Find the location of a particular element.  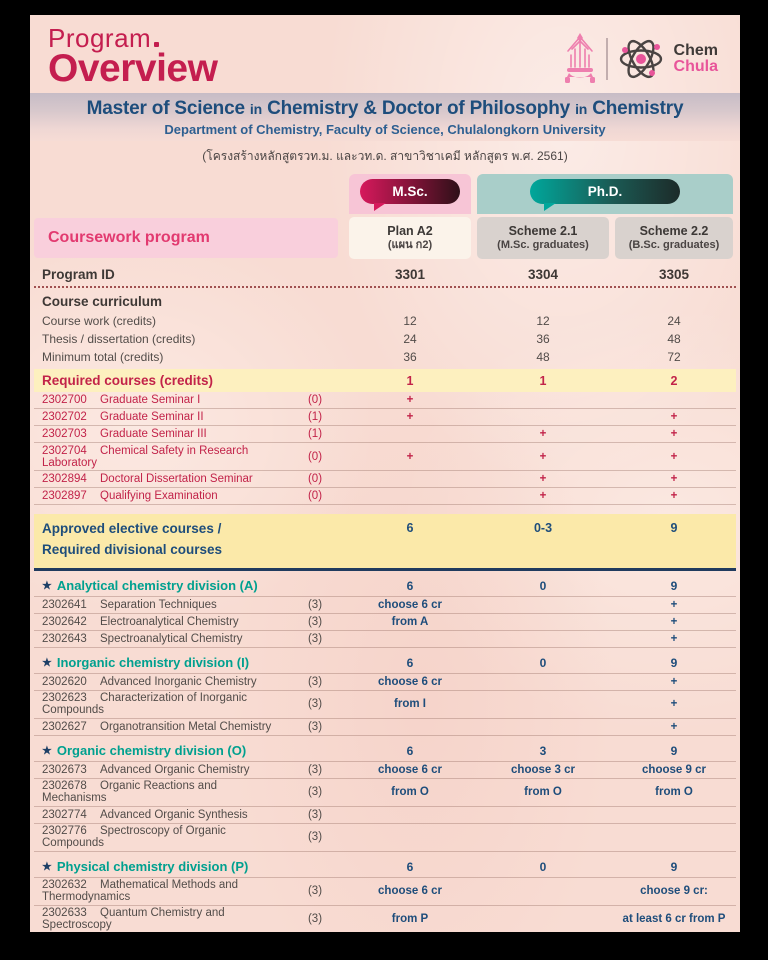

course-name: Spectroscopy of Organic Compounds is located at coordinates (134, 837).